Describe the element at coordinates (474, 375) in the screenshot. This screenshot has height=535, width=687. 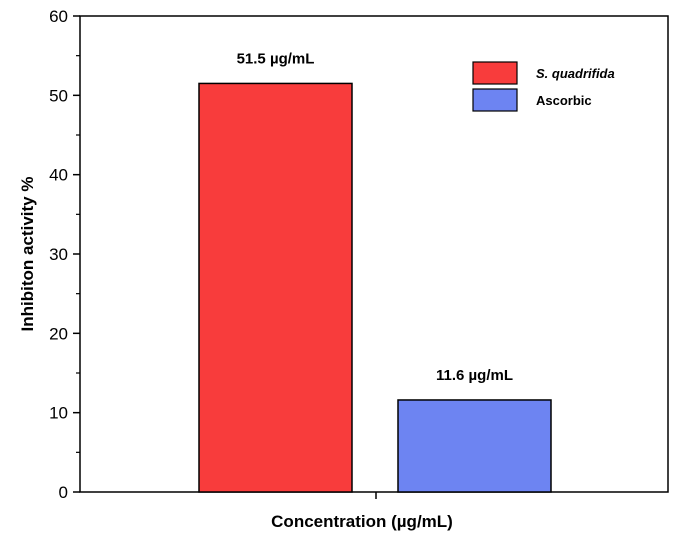
I see `bar-data-label: 11.6 µg/mL` at that location.